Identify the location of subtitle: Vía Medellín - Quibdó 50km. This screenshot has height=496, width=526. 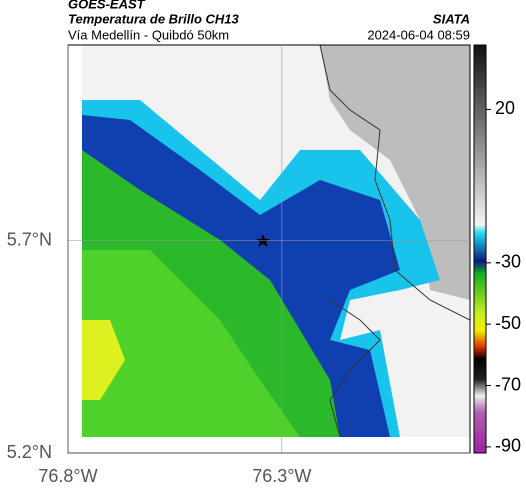
(148, 34).